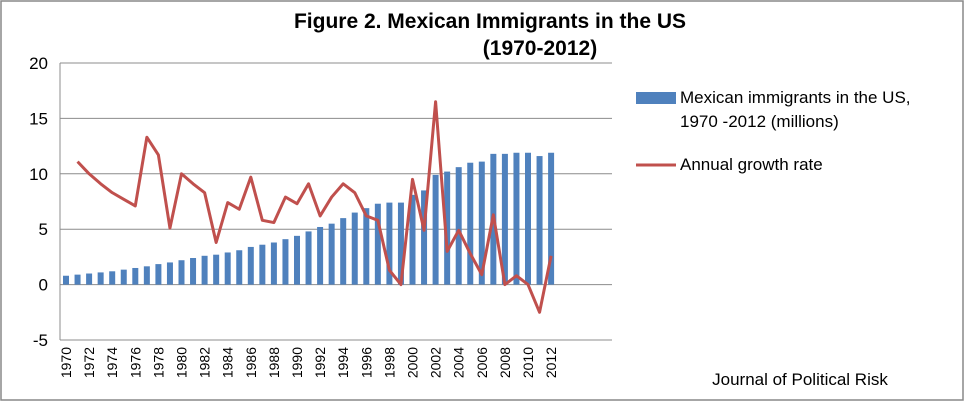 Image resolution: width=966 pixels, height=403 pixels. What do you see at coordinates (343, 362) in the screenshot?
I see `x-tick-label: 1994` at bounding box center [343, 362].